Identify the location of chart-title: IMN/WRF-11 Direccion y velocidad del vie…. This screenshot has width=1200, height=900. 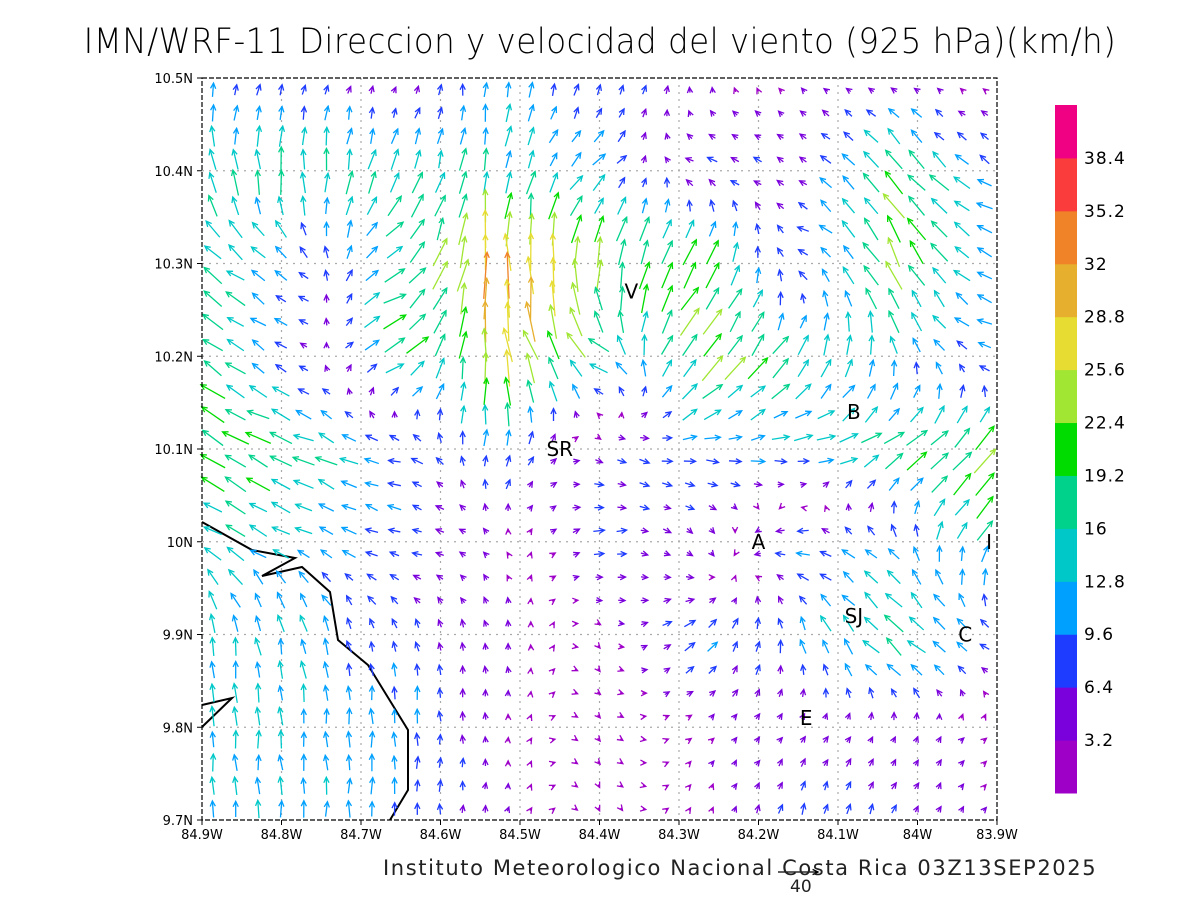
(600, 42).